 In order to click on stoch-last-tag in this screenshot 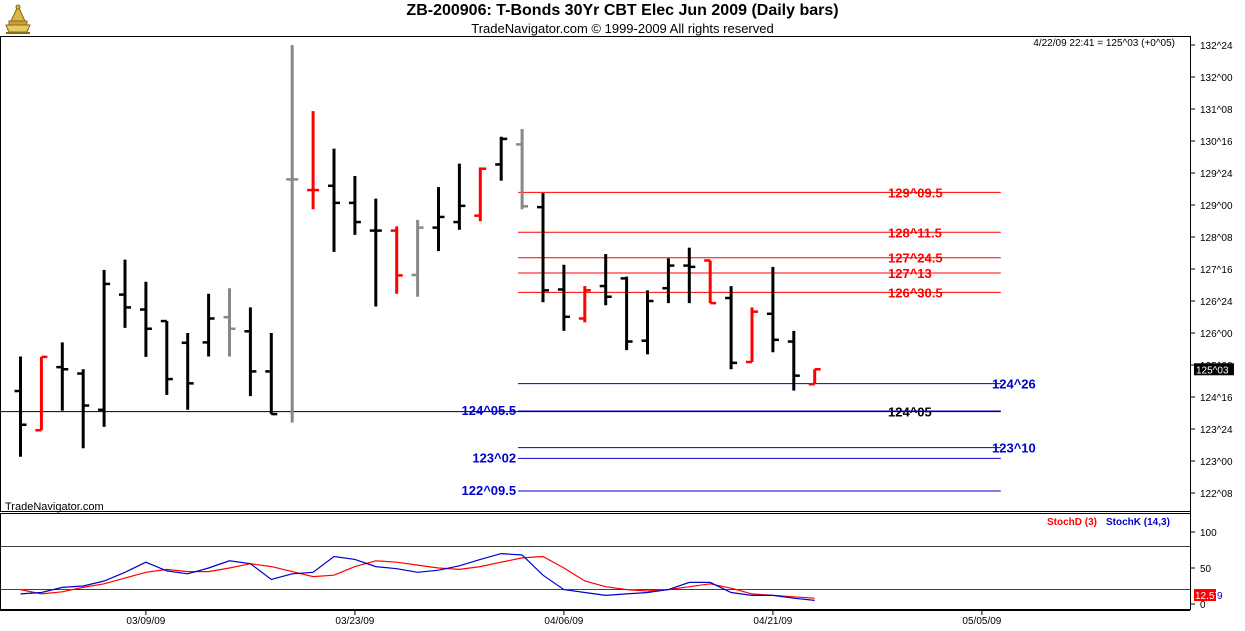, I will do `click(1205, 595)`.